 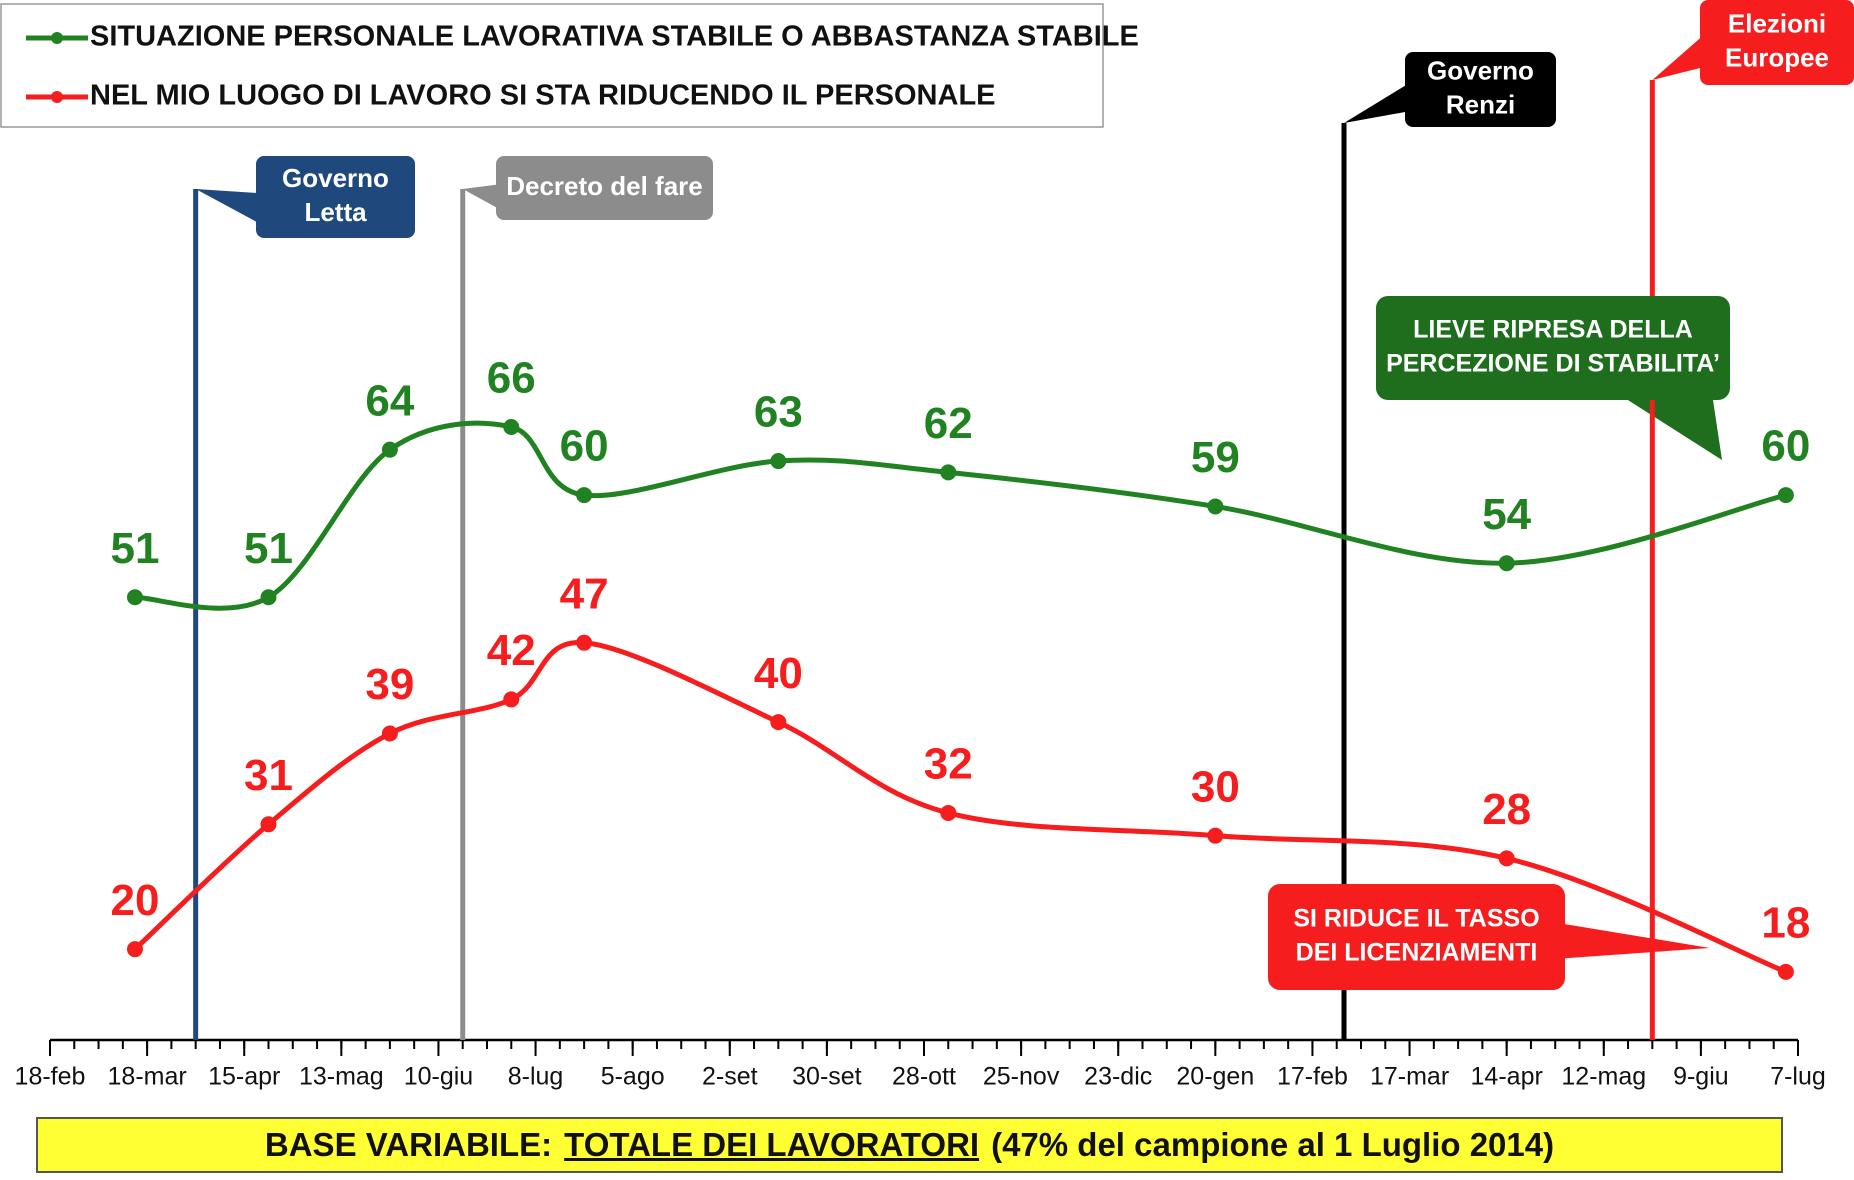 I want to click on data-label: 63, so click(x=778, y=412).